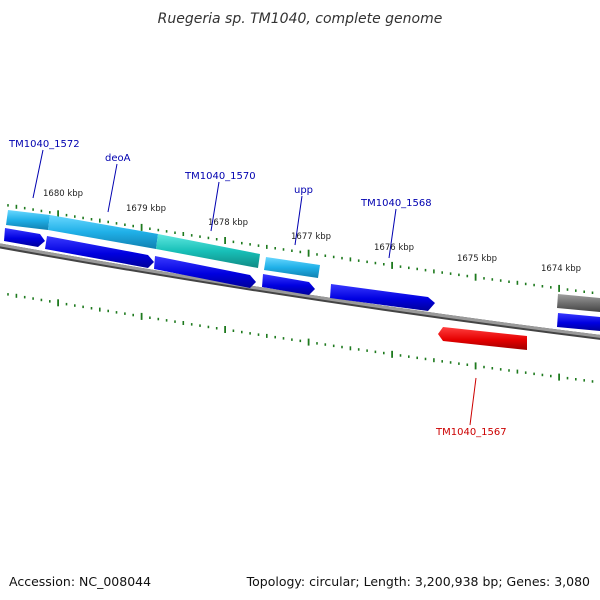 The width and height of the screenshot is (600, 600). What do you see at coordinates (228, 223) in the screenshot?
I see `scale-label: 1678 kbp` at bounding box center [228, 223].